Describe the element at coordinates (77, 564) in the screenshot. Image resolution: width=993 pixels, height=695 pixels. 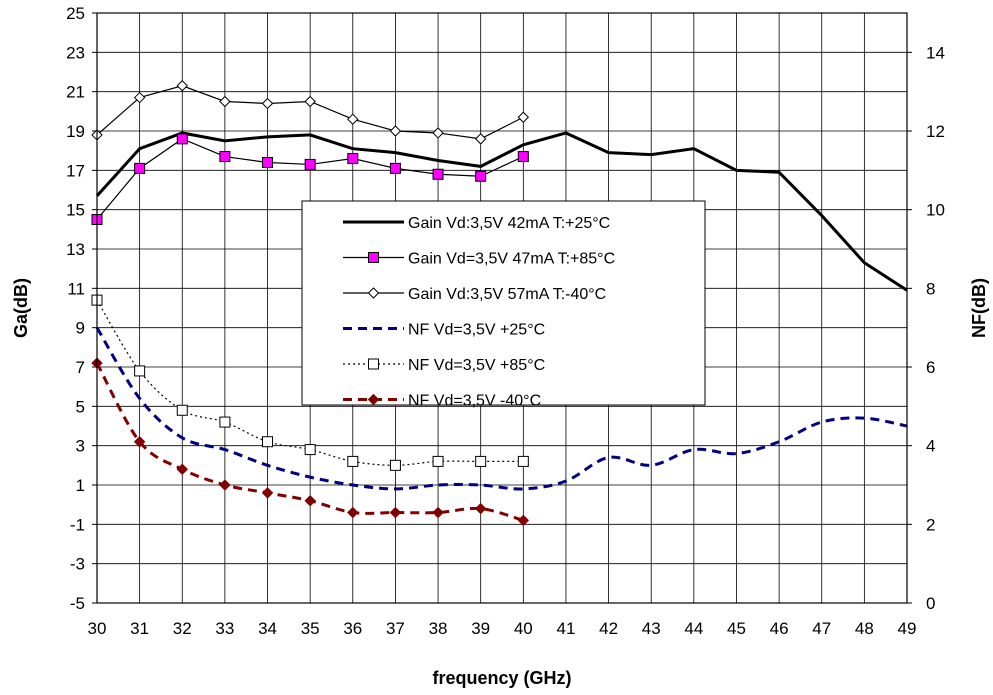
I see `y-tick-label-left: -3` at that location.